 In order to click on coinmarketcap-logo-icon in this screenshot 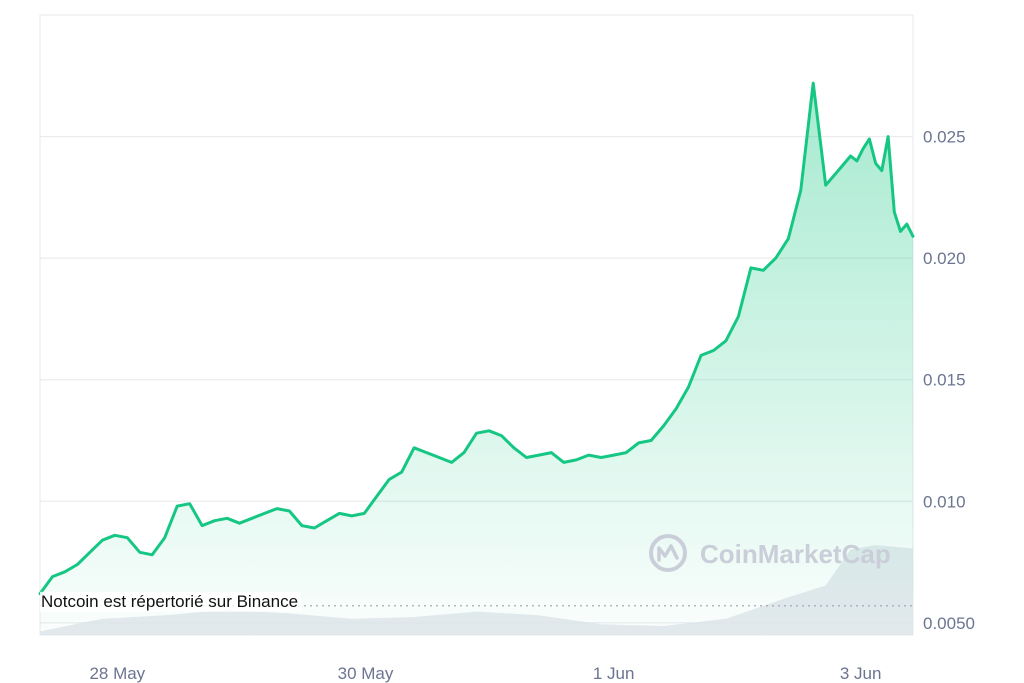, I will do `click(668, 553)`.